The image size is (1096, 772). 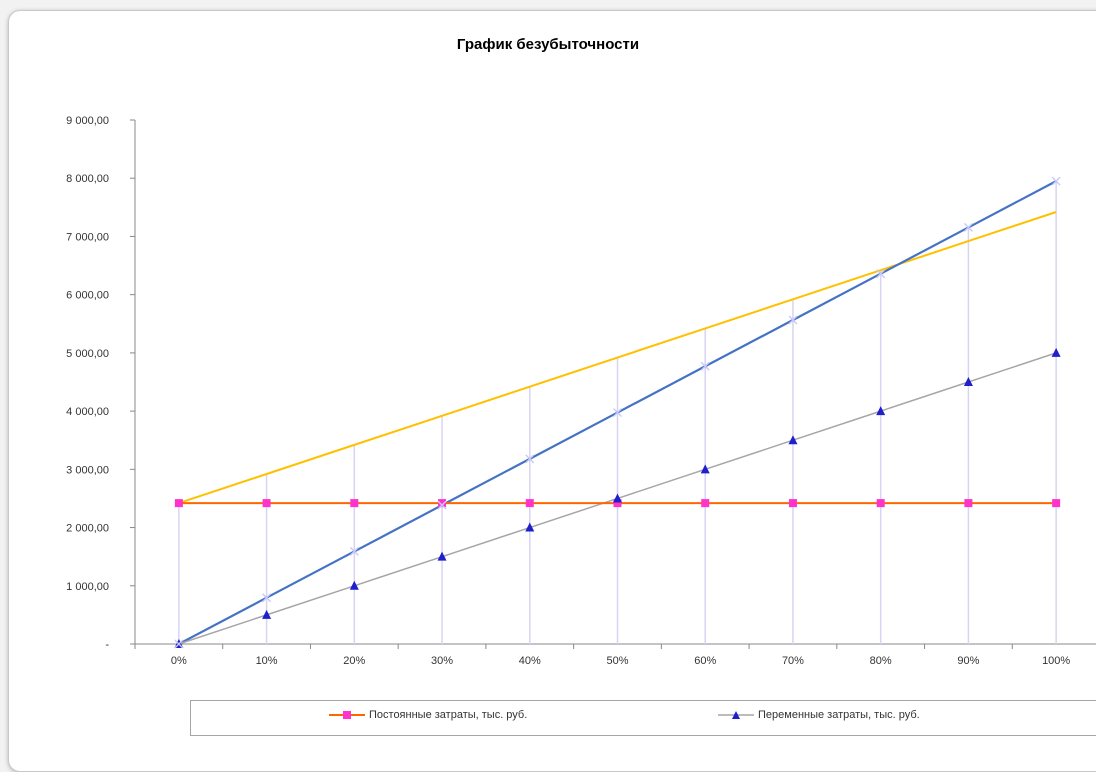 I want to click on y-tick-label: 8 000,00, so click(x=87, y=179).